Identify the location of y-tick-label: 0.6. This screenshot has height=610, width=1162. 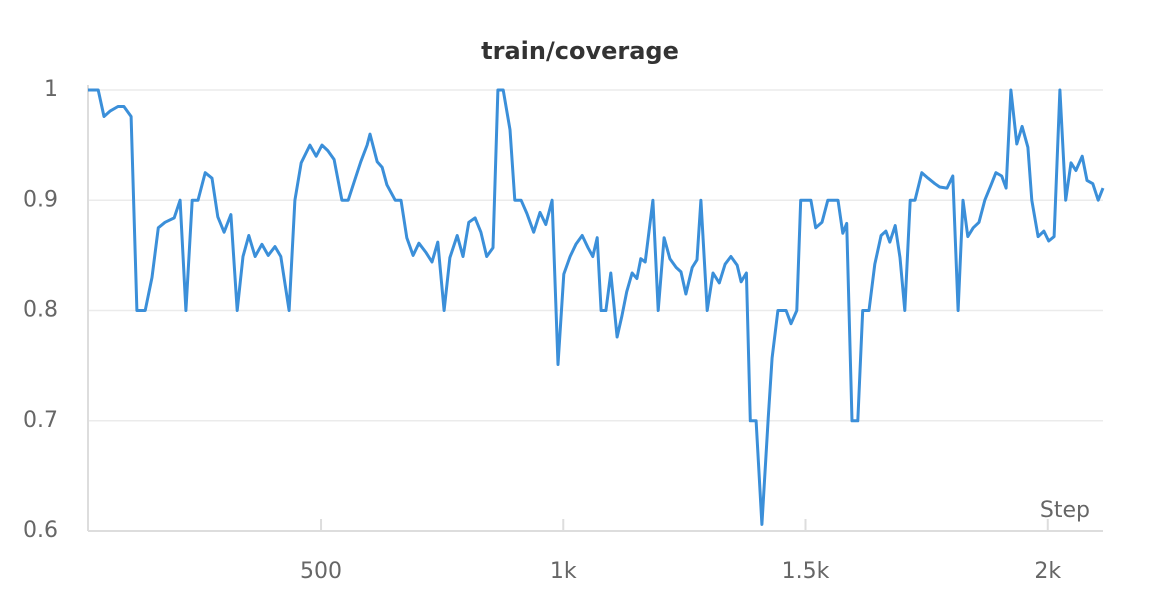
(40, 530).